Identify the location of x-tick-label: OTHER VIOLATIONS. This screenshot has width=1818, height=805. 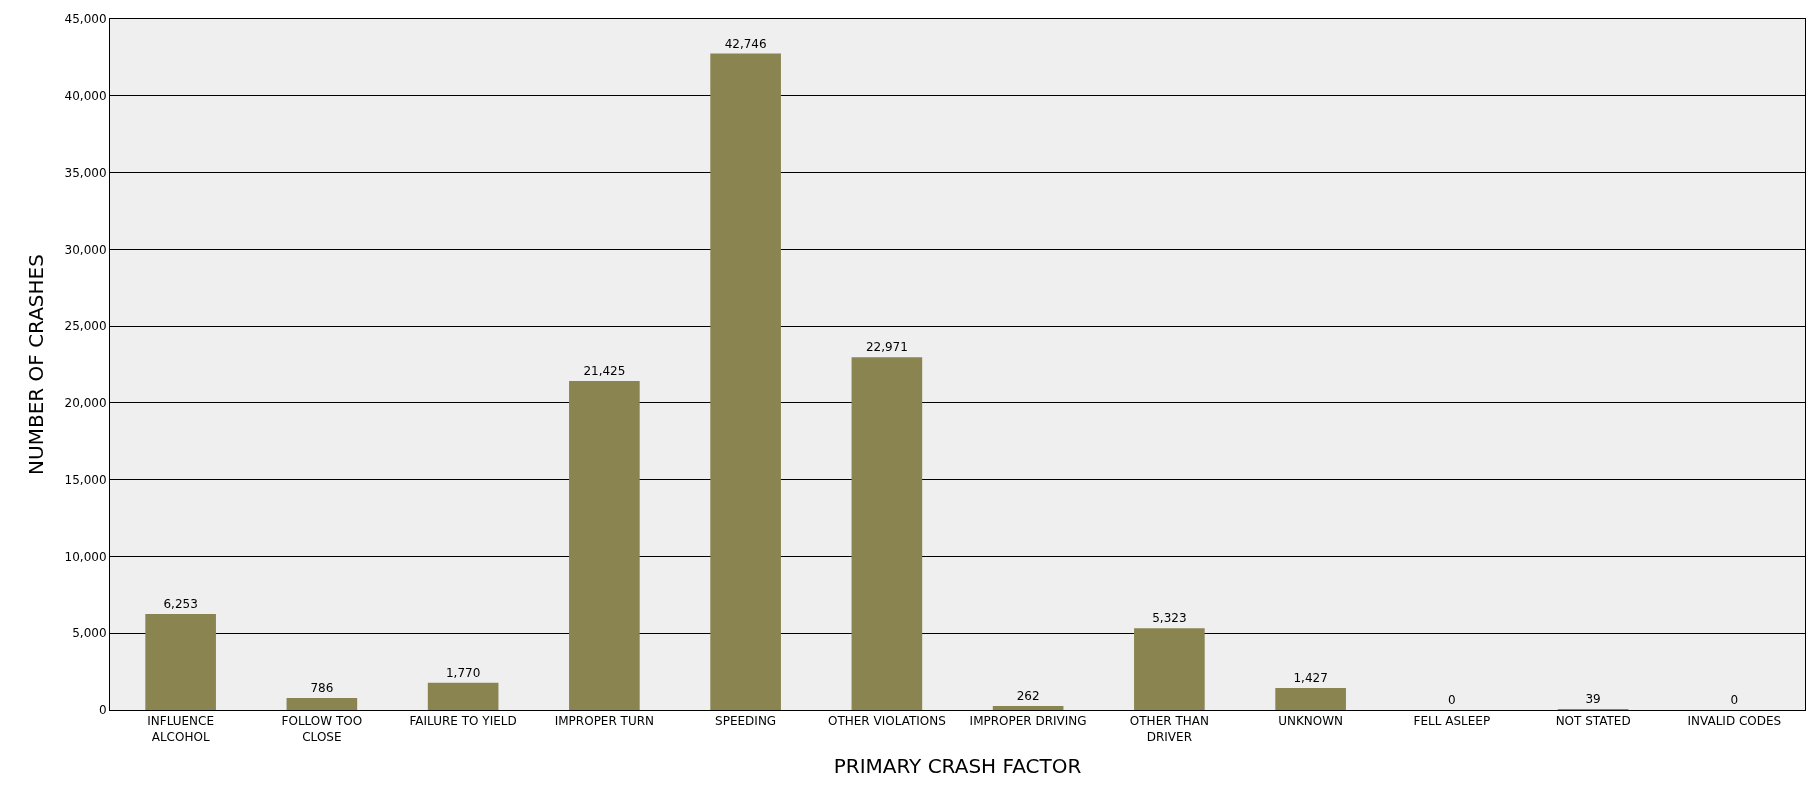
(886, 721).